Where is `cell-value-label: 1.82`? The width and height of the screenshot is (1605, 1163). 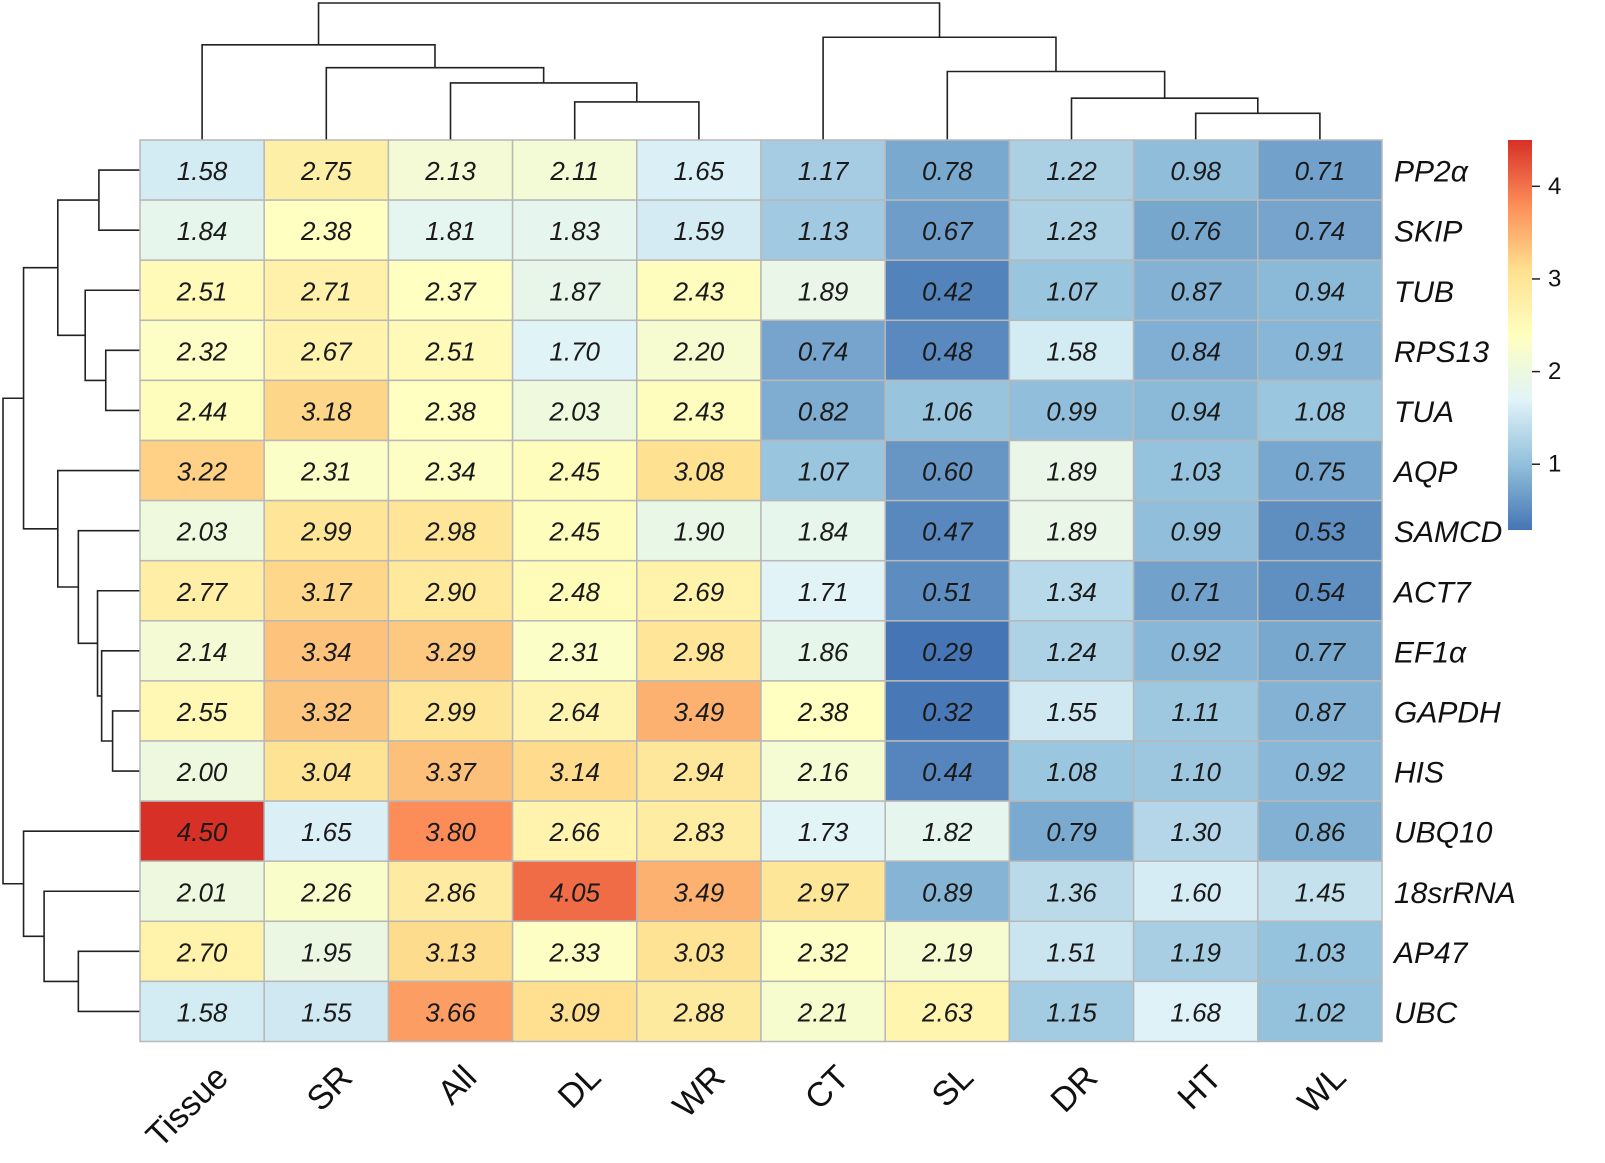 cell-value-label: 1.82 is located at coordinates (947, 832).